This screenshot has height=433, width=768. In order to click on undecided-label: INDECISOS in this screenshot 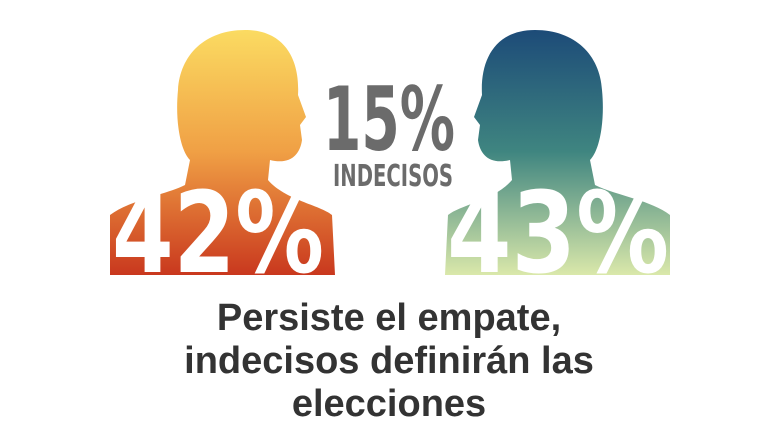, I will do `click(393, 176)`.